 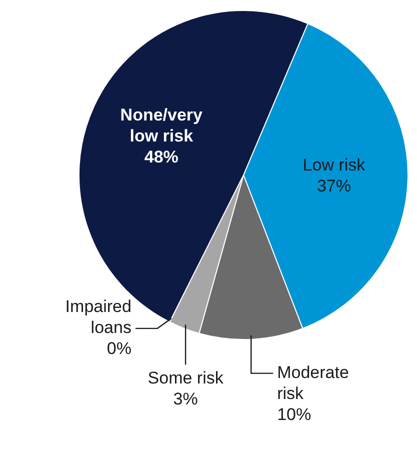 What do you see at coordinates (294, 414) in the screenshot?
I see `data-label: 10%` at bounding box center [294, 414].